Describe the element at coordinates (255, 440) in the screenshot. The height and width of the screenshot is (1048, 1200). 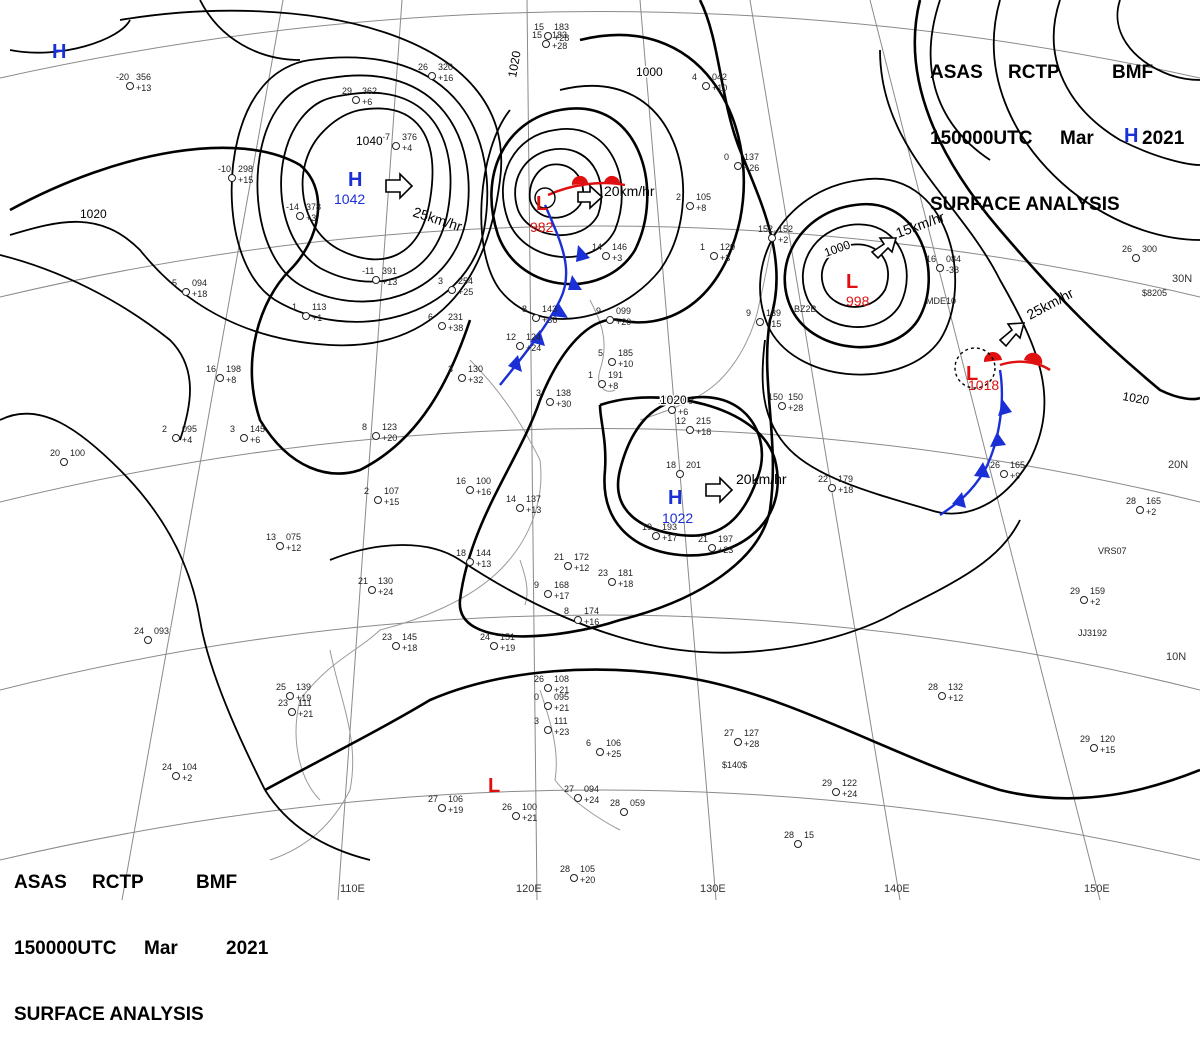
I see `station-tendency: +6` at that location.